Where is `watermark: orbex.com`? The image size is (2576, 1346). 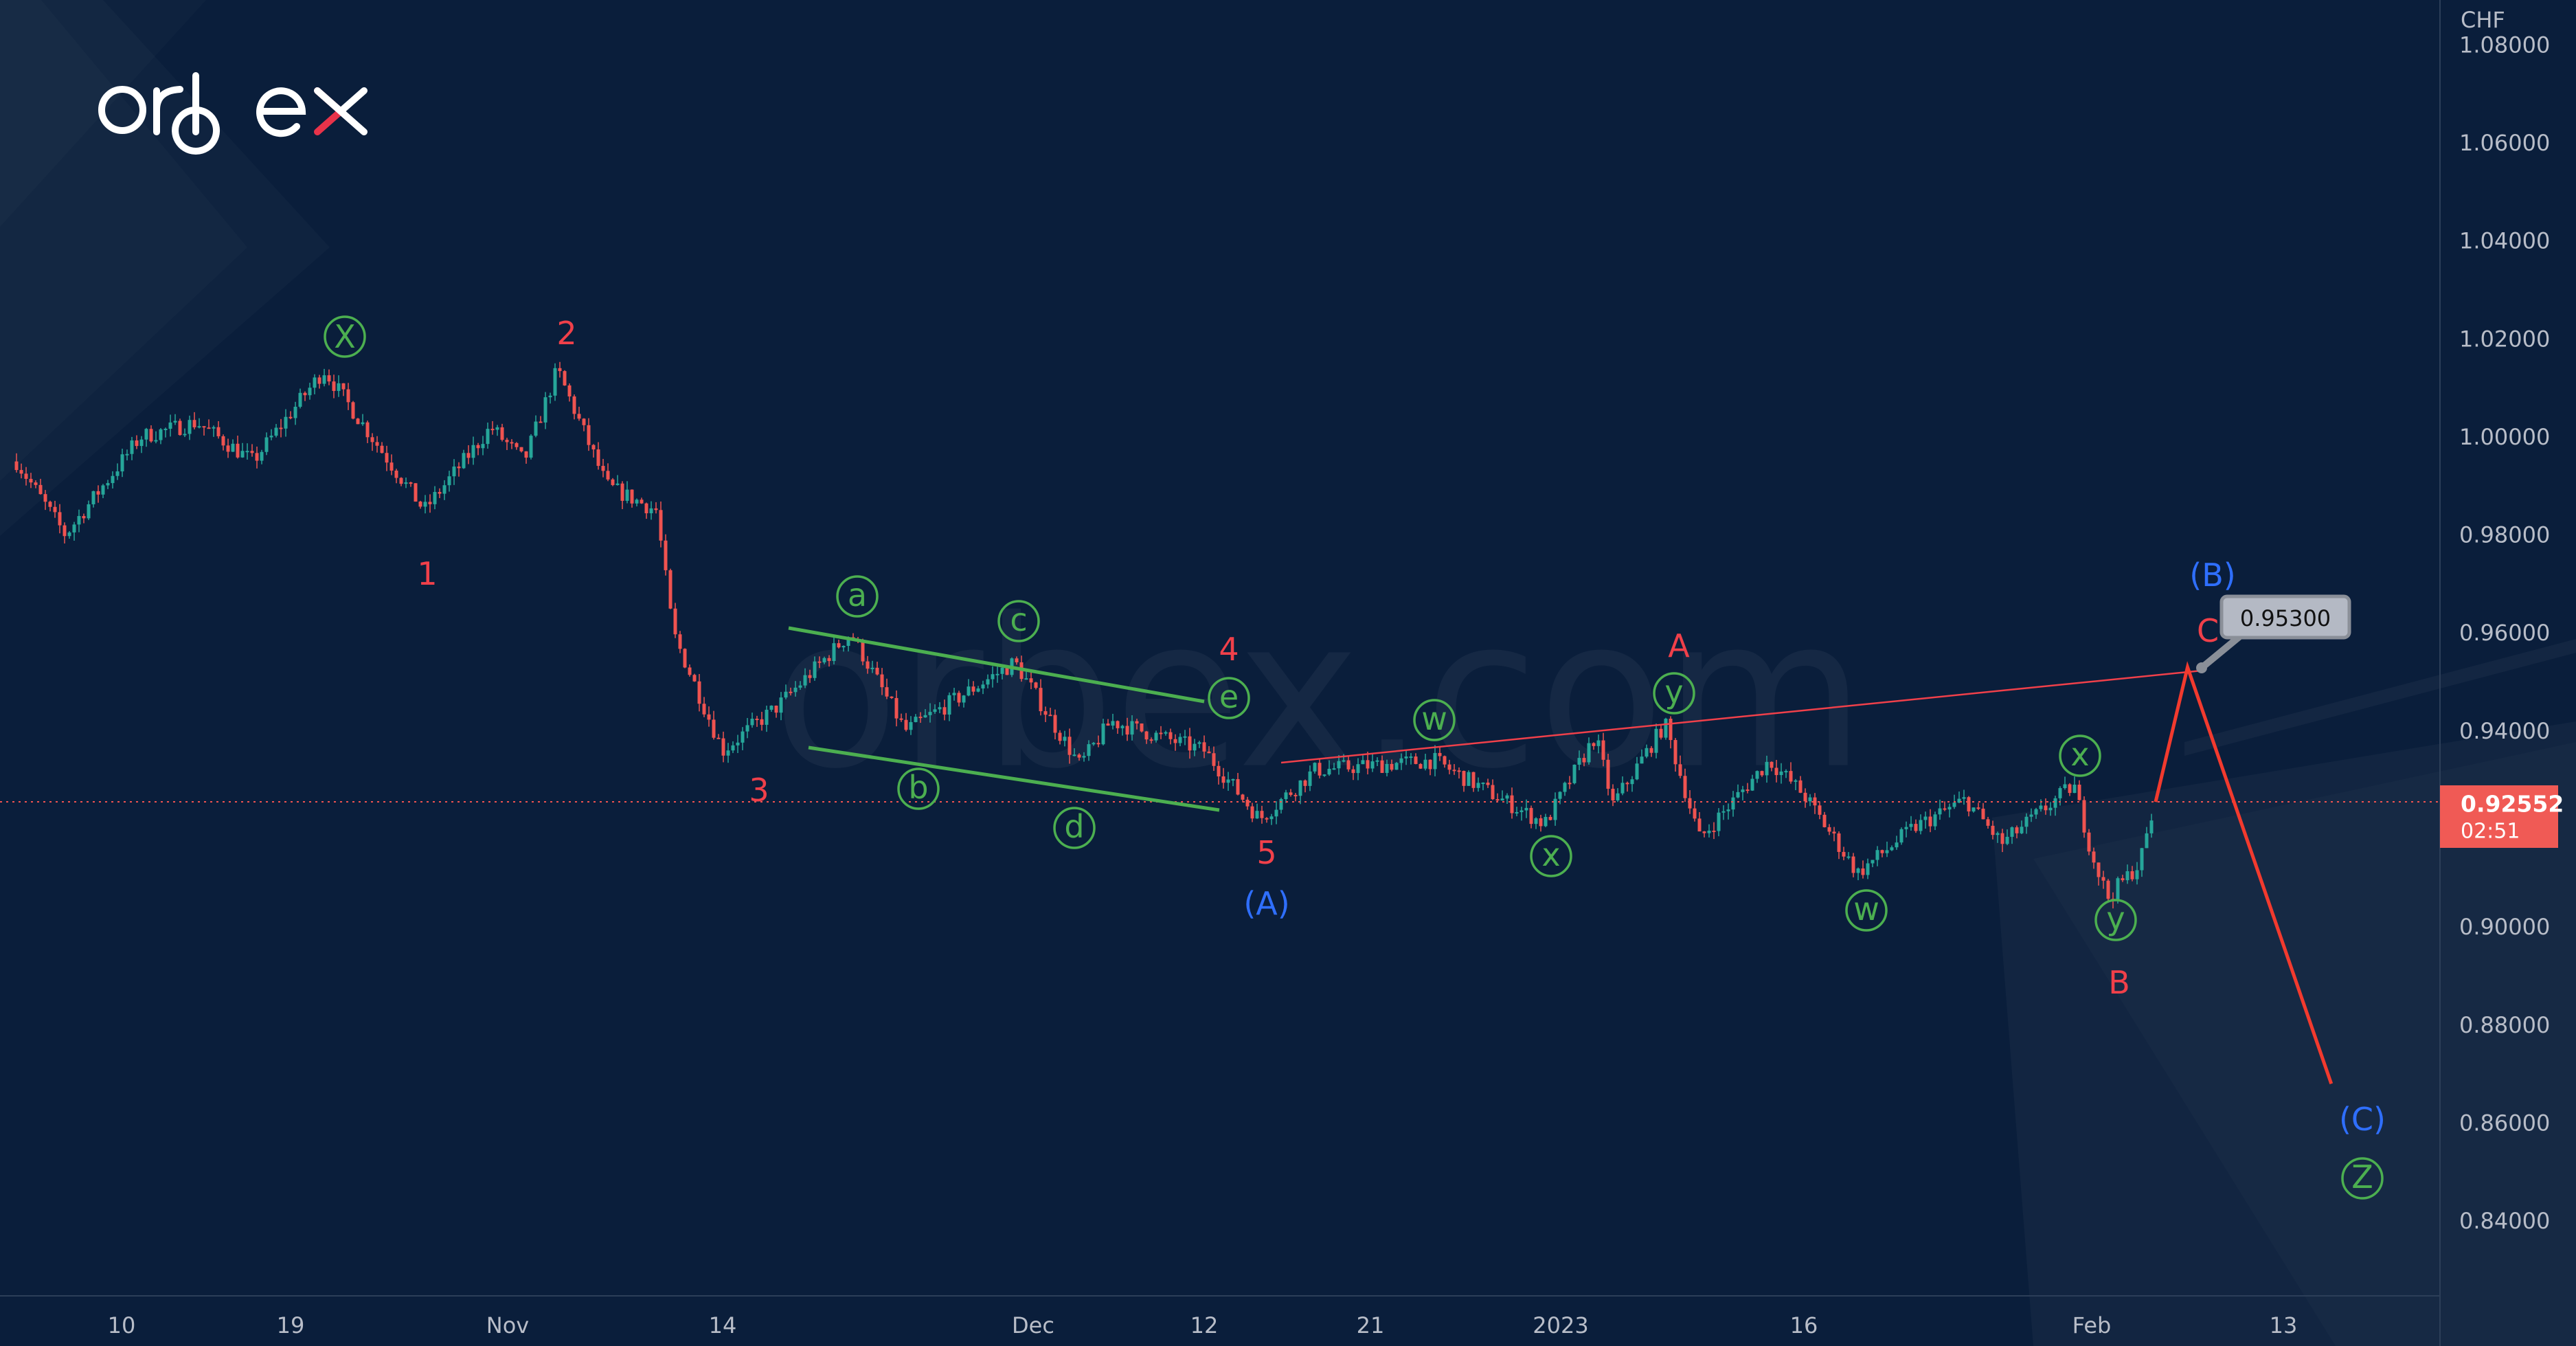
watermark: orbex.com is located at coordinates (1319, 694).